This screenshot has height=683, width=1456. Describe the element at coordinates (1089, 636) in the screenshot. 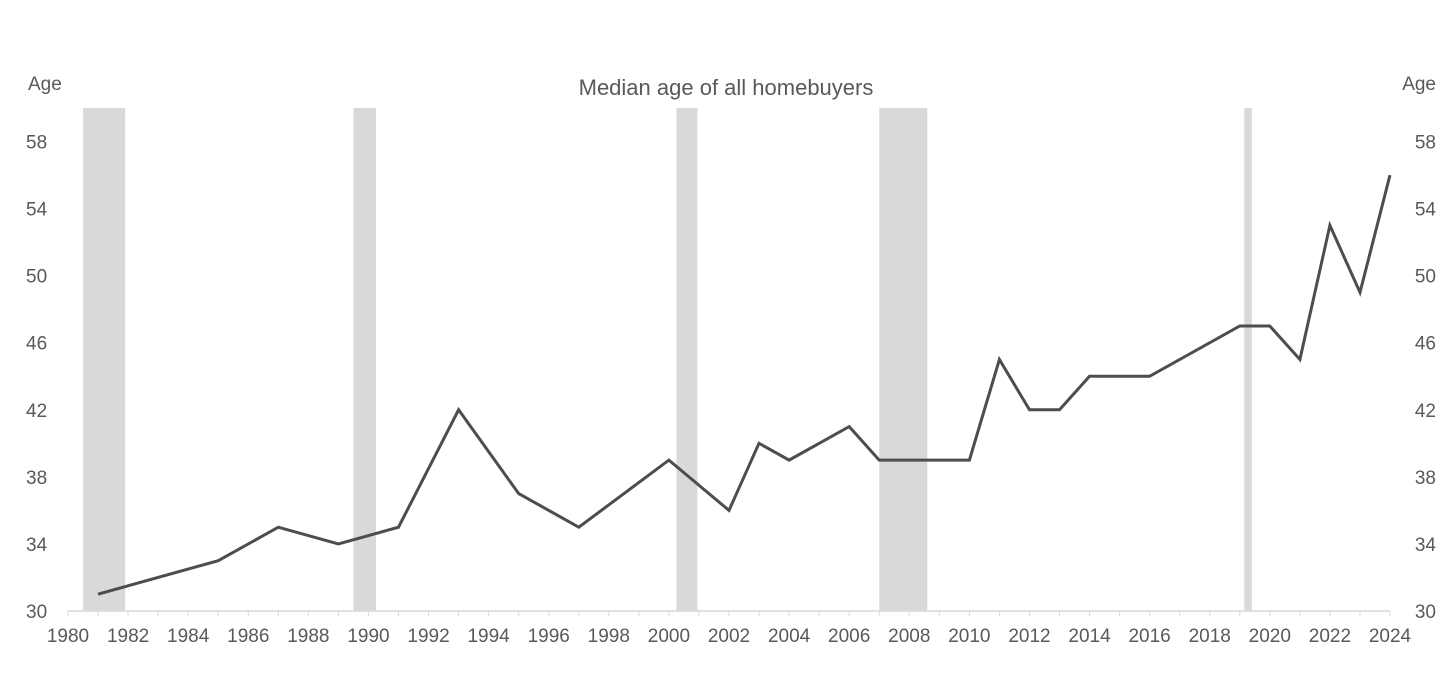

I see `x-tick-label: 2014` at that location.